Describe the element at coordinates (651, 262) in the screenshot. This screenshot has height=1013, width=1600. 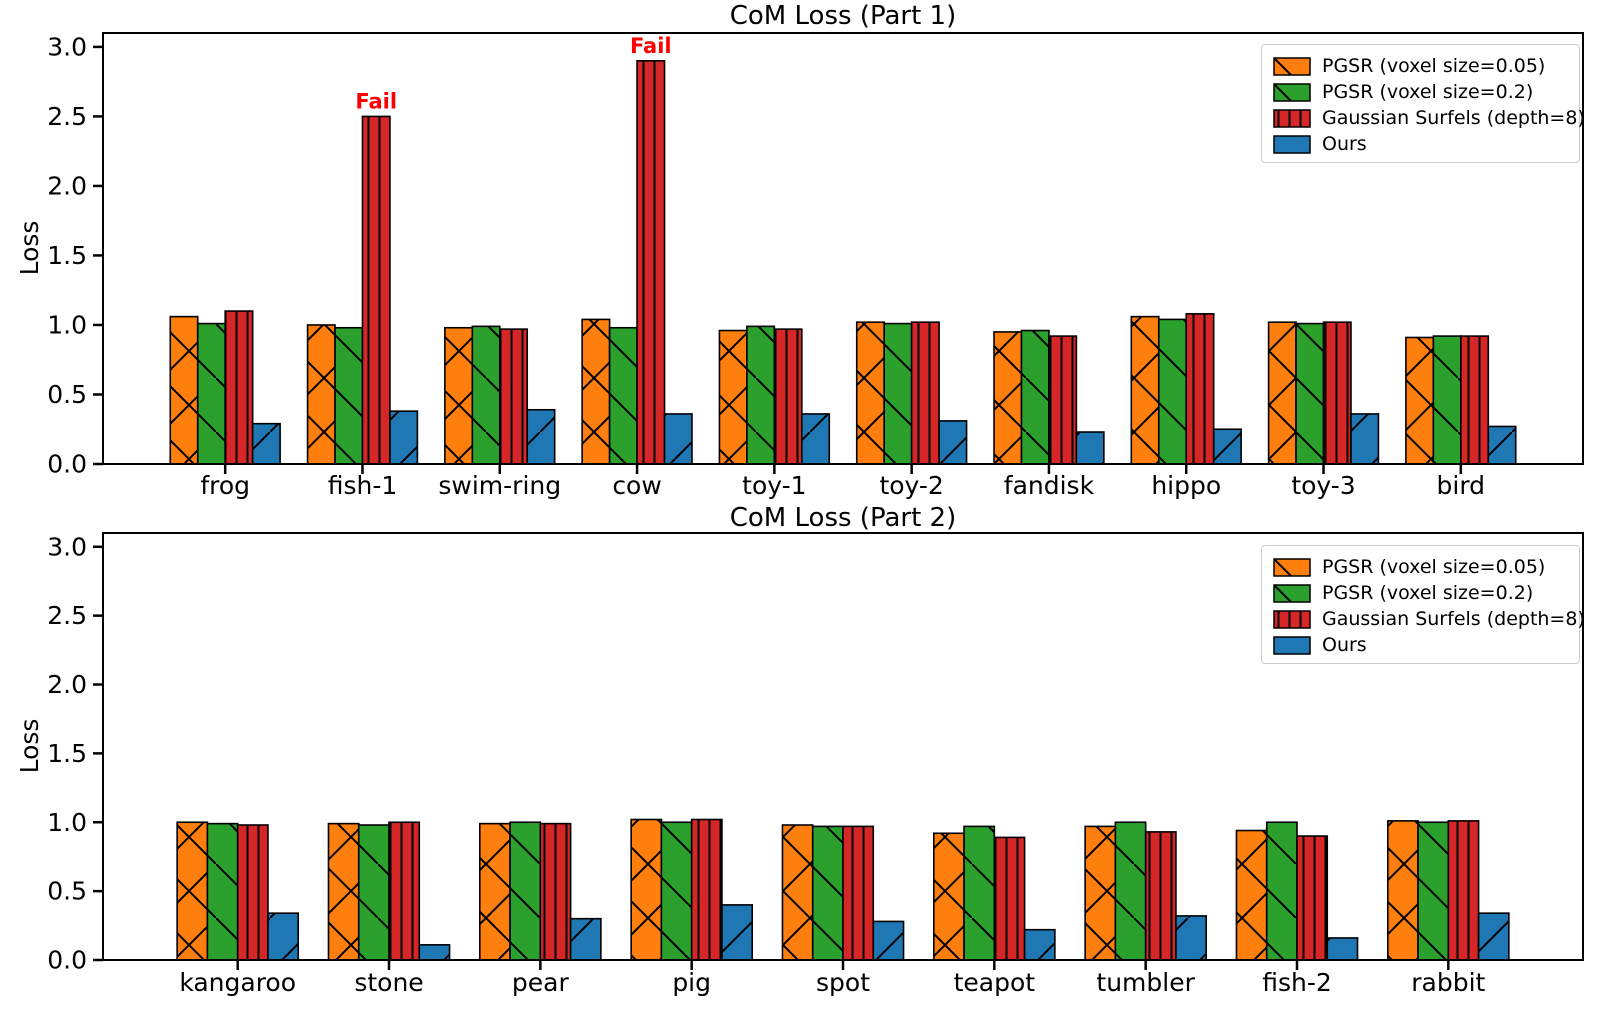
I see `bar-cow-gaussian-surfels` at that location.